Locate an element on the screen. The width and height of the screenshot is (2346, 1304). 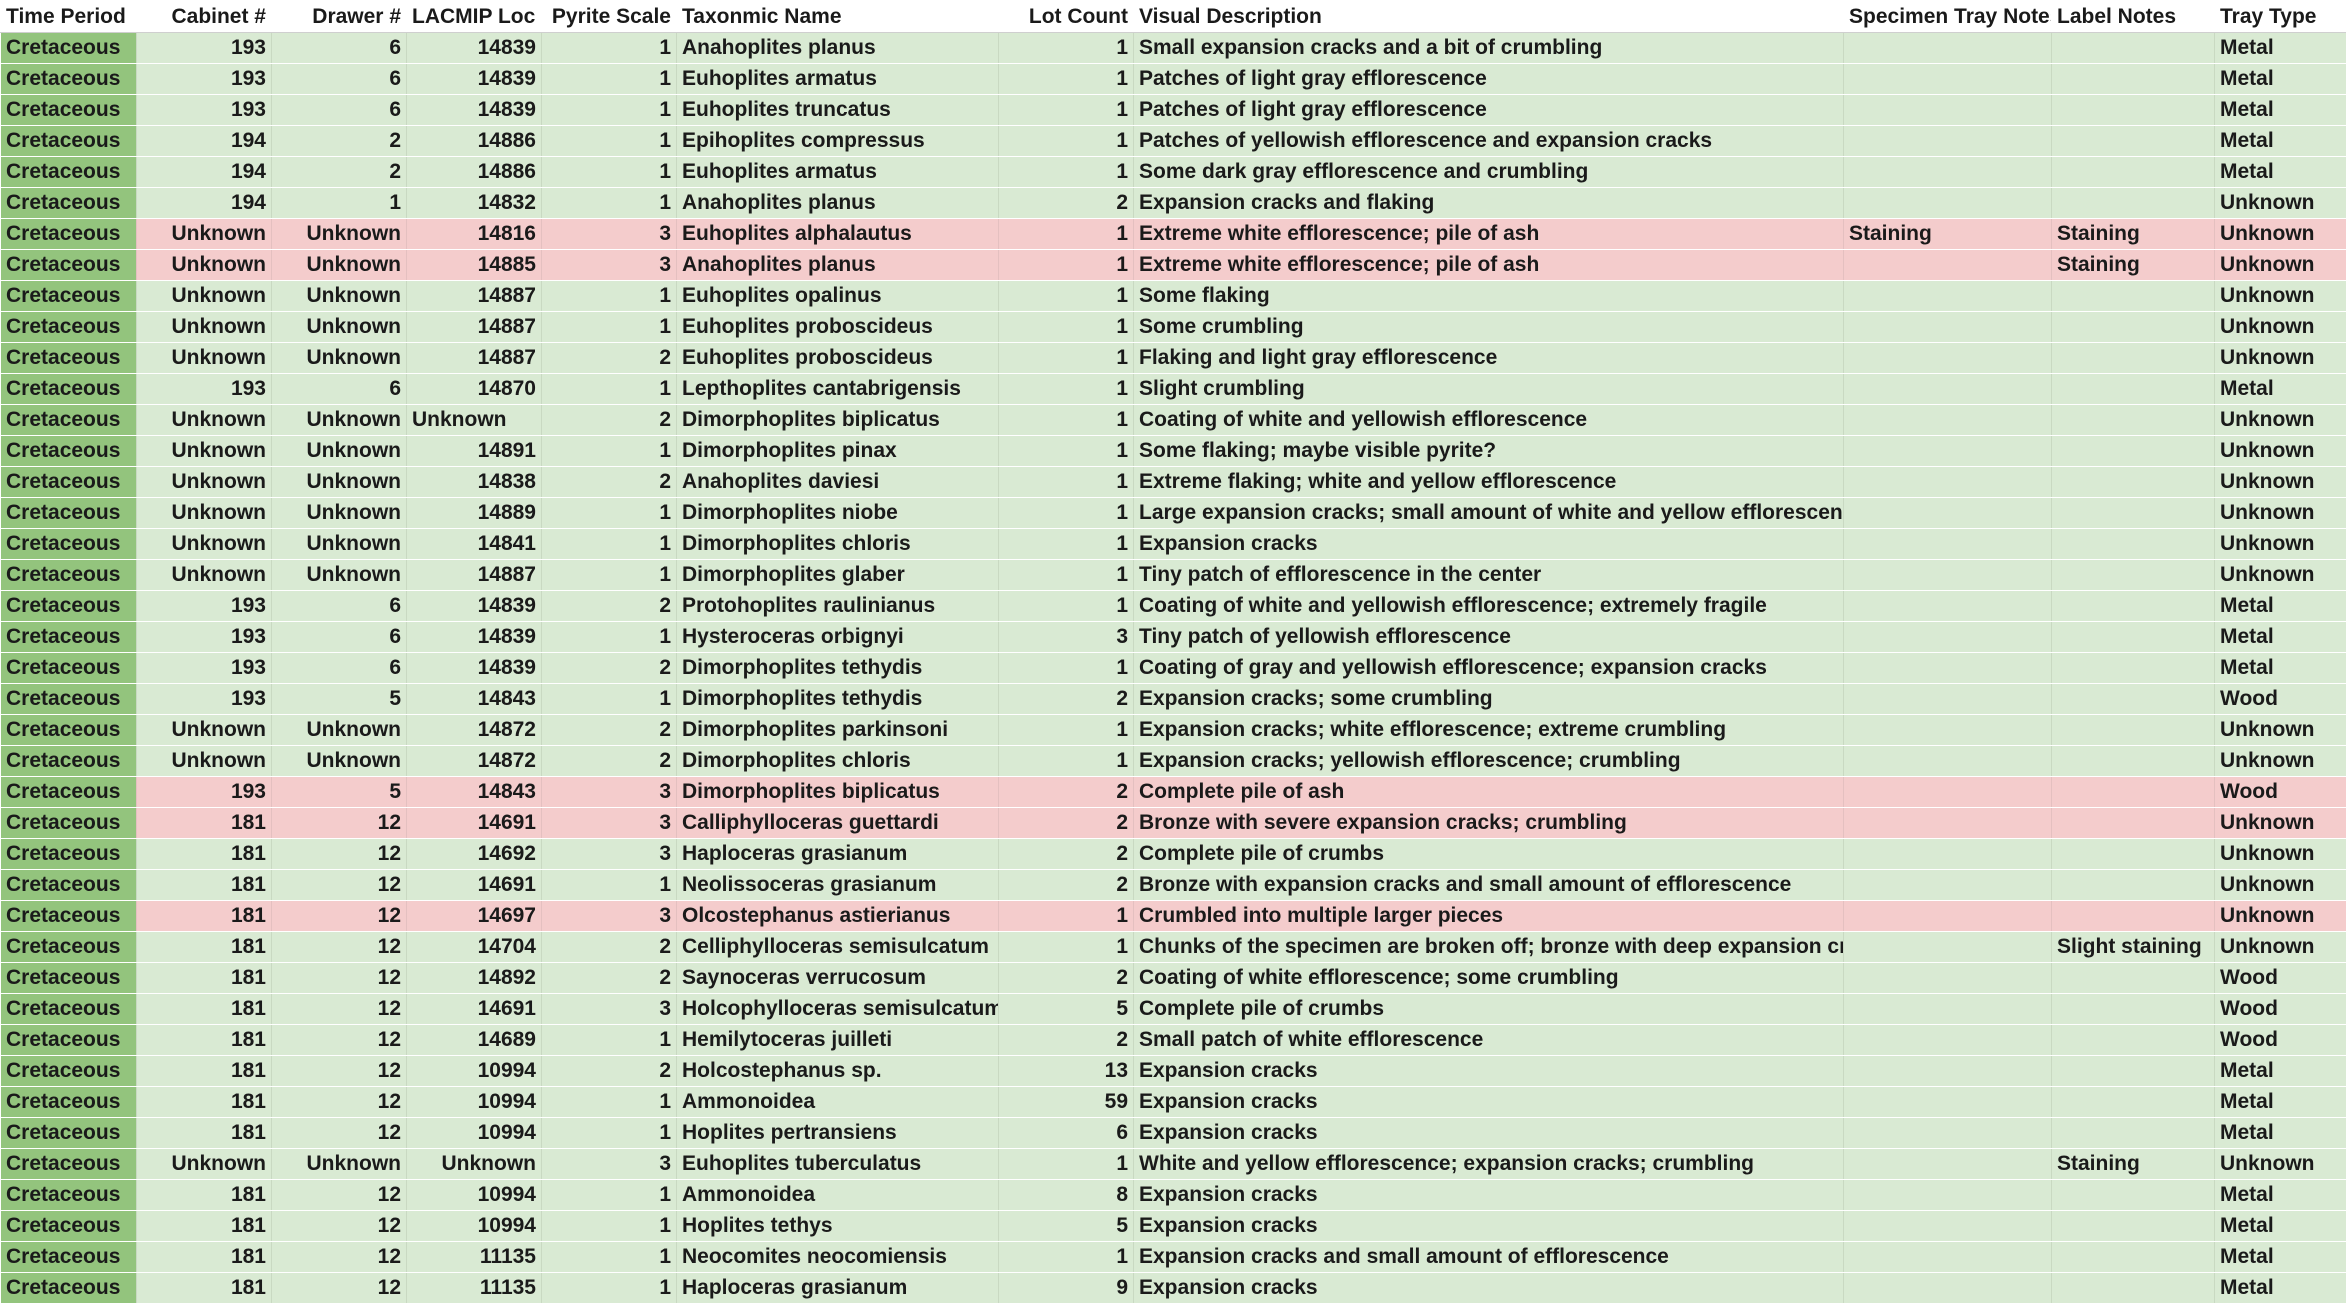
cell-label-notes: Staining is located at coordinates (2133, 1164).